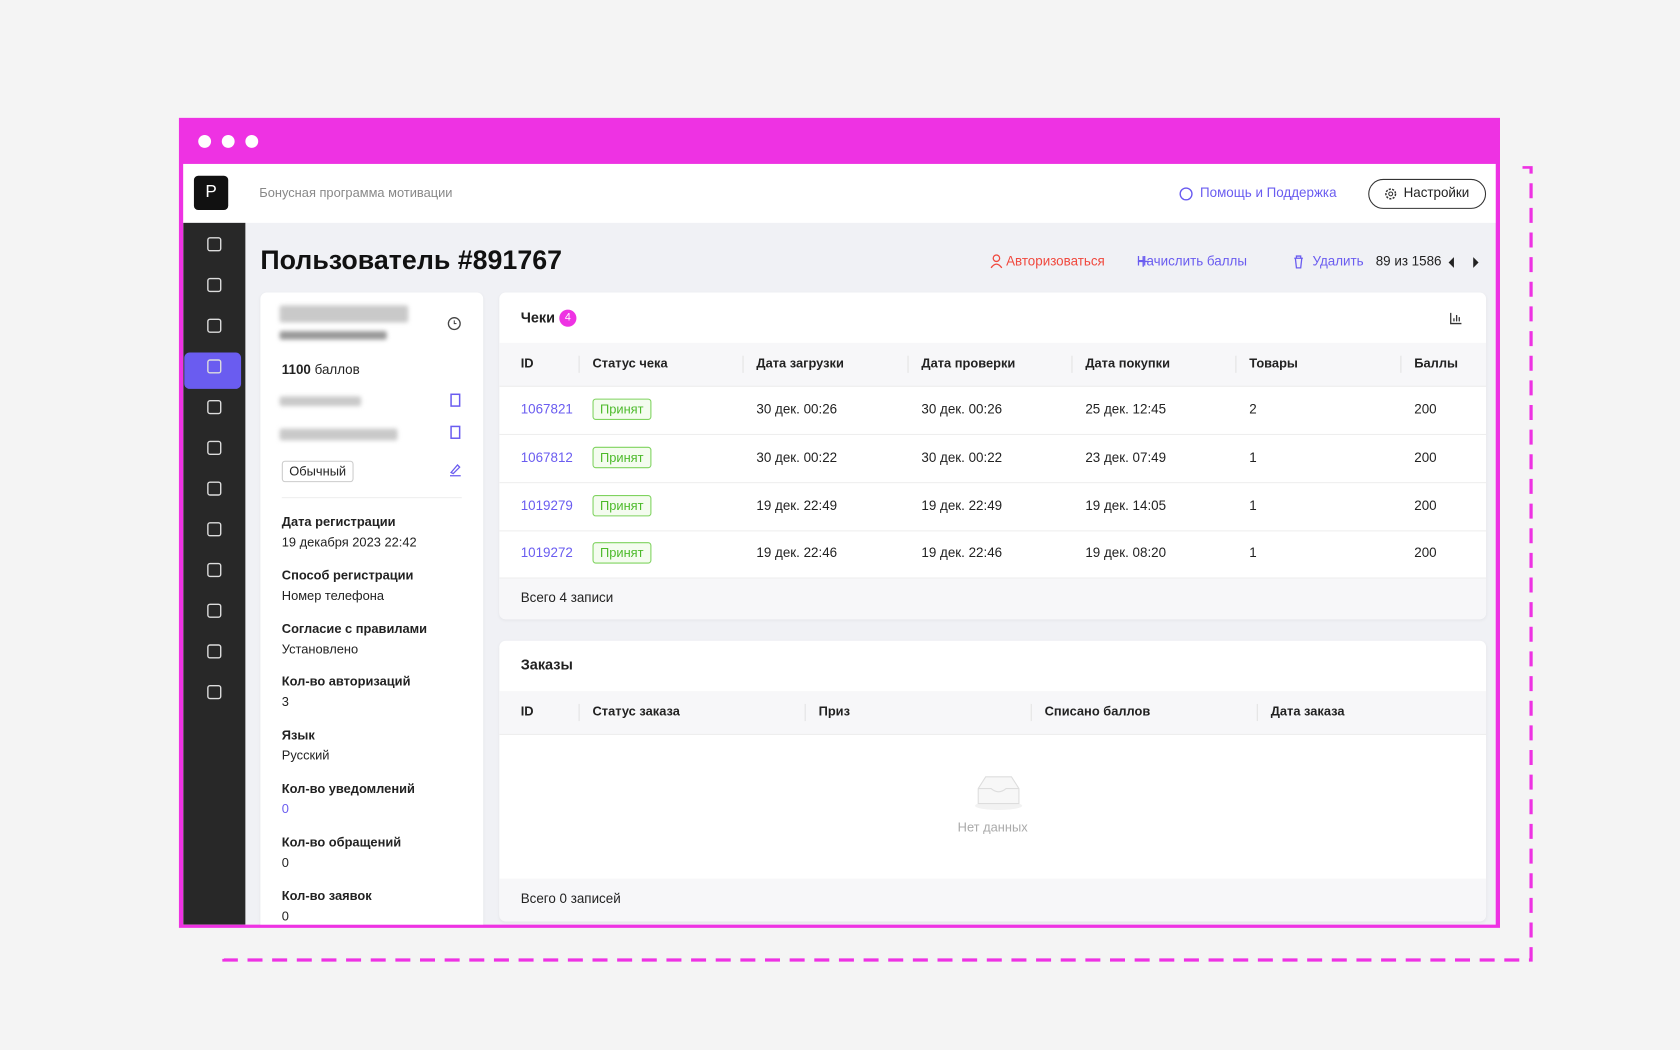  Describe the element at coordinates (1273, 363) in the screenshot. I see `column-header: Товары` at that location.